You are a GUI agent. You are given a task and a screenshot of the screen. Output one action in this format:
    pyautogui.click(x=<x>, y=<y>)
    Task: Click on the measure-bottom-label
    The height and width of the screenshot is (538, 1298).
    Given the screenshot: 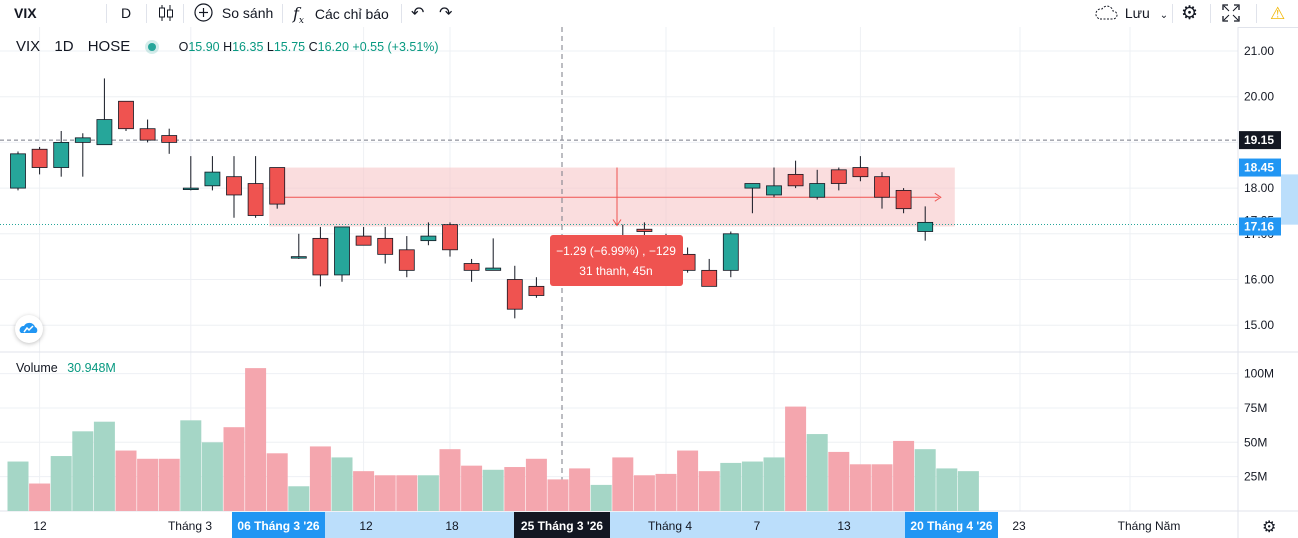 What is the action you would take?
    pyautogui.click(x=1260, y=226)
    